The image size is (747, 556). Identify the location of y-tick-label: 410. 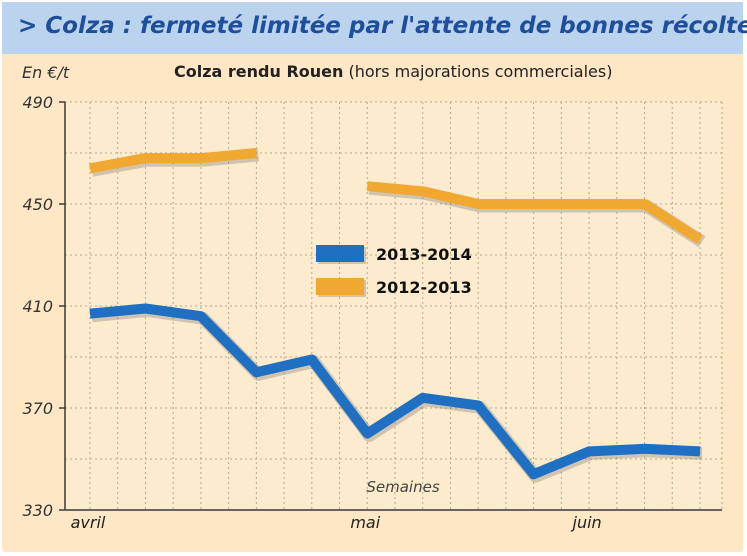
(37, 306).